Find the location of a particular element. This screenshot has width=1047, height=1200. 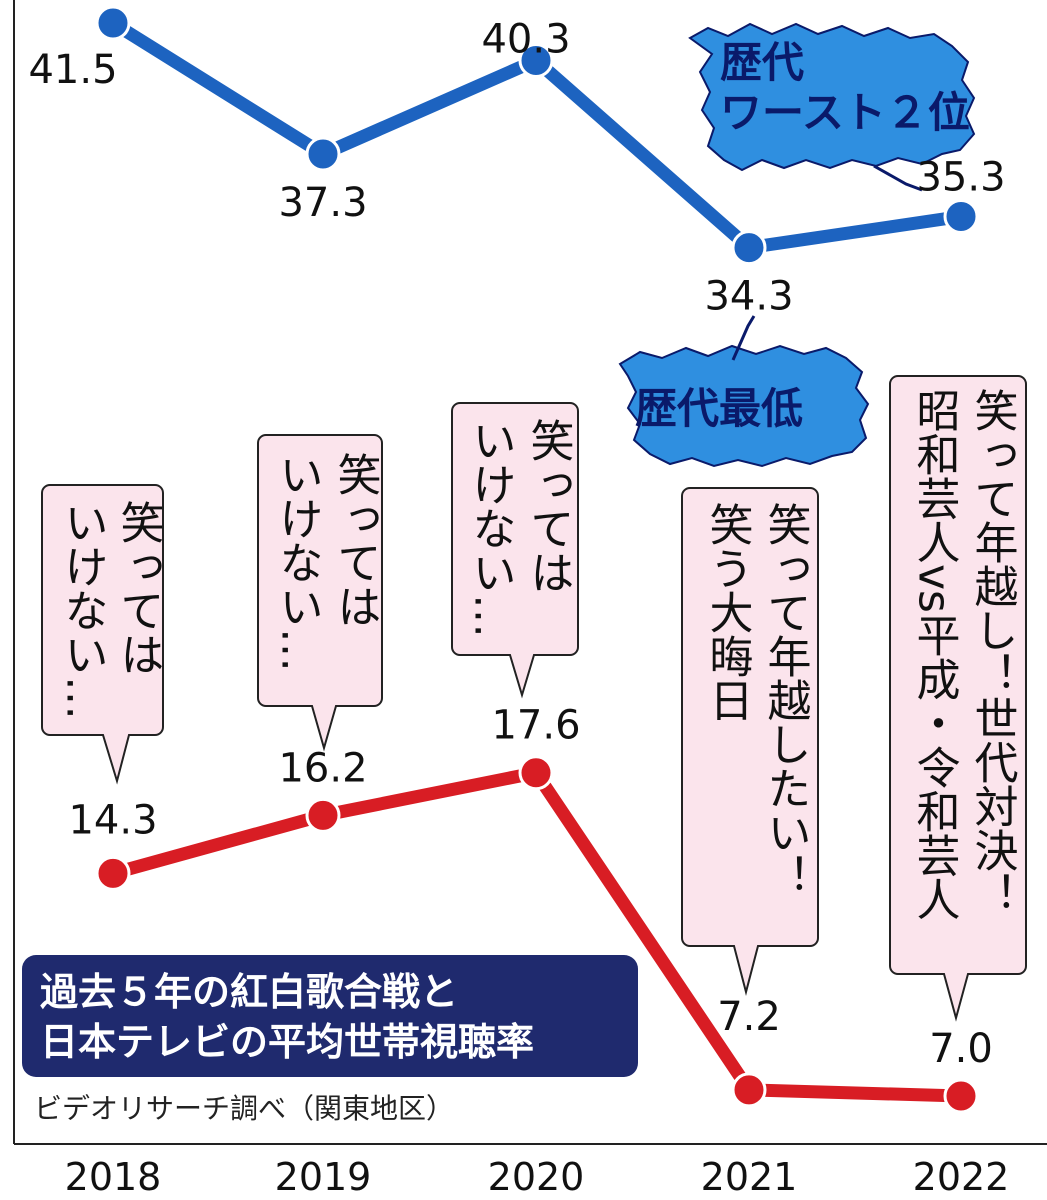

data-label: 17.6 is located at coordinates (535, 726).